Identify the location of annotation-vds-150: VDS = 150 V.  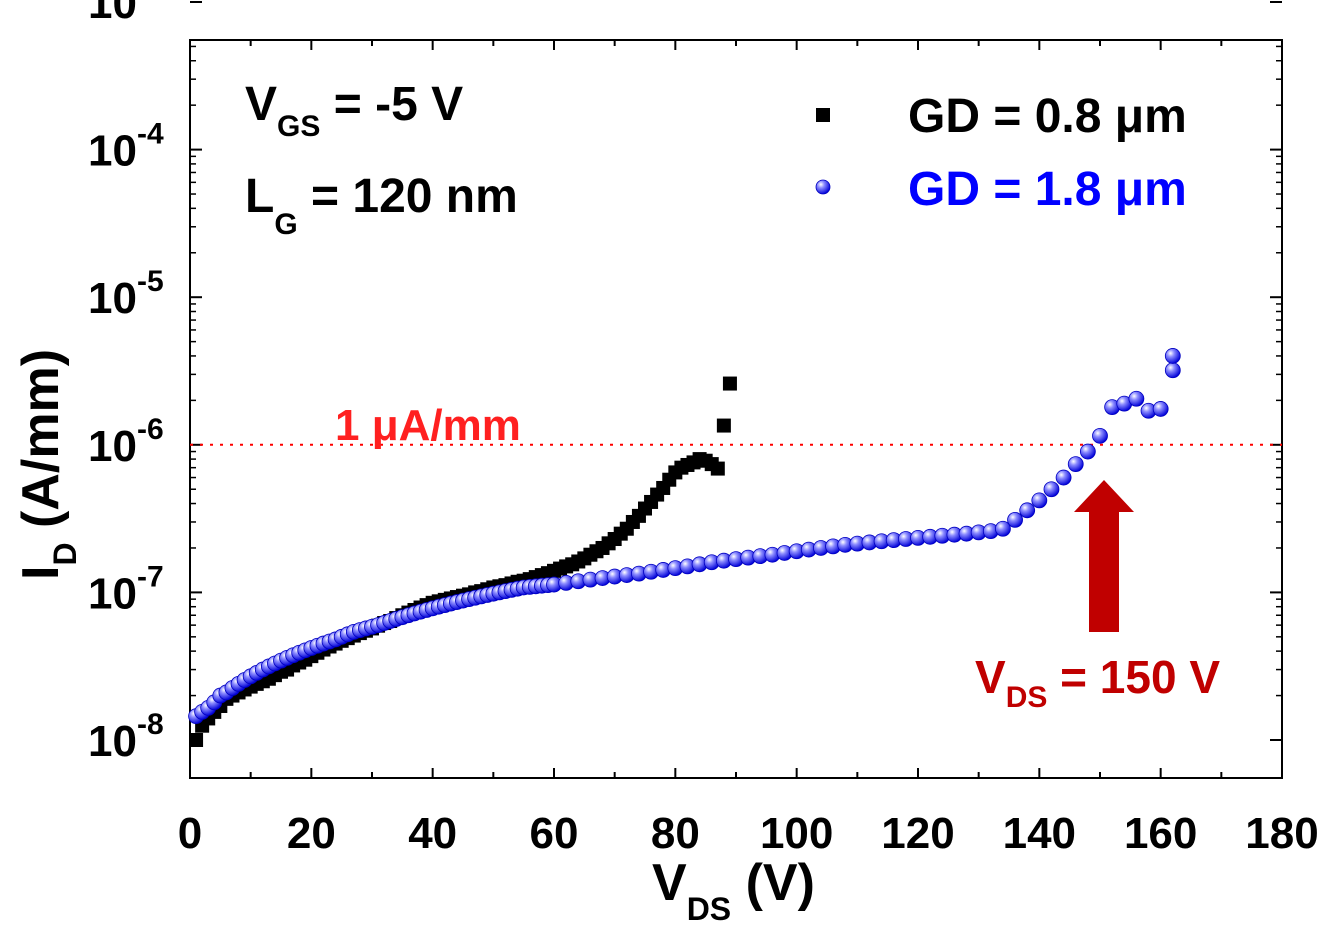
(1097, 682).